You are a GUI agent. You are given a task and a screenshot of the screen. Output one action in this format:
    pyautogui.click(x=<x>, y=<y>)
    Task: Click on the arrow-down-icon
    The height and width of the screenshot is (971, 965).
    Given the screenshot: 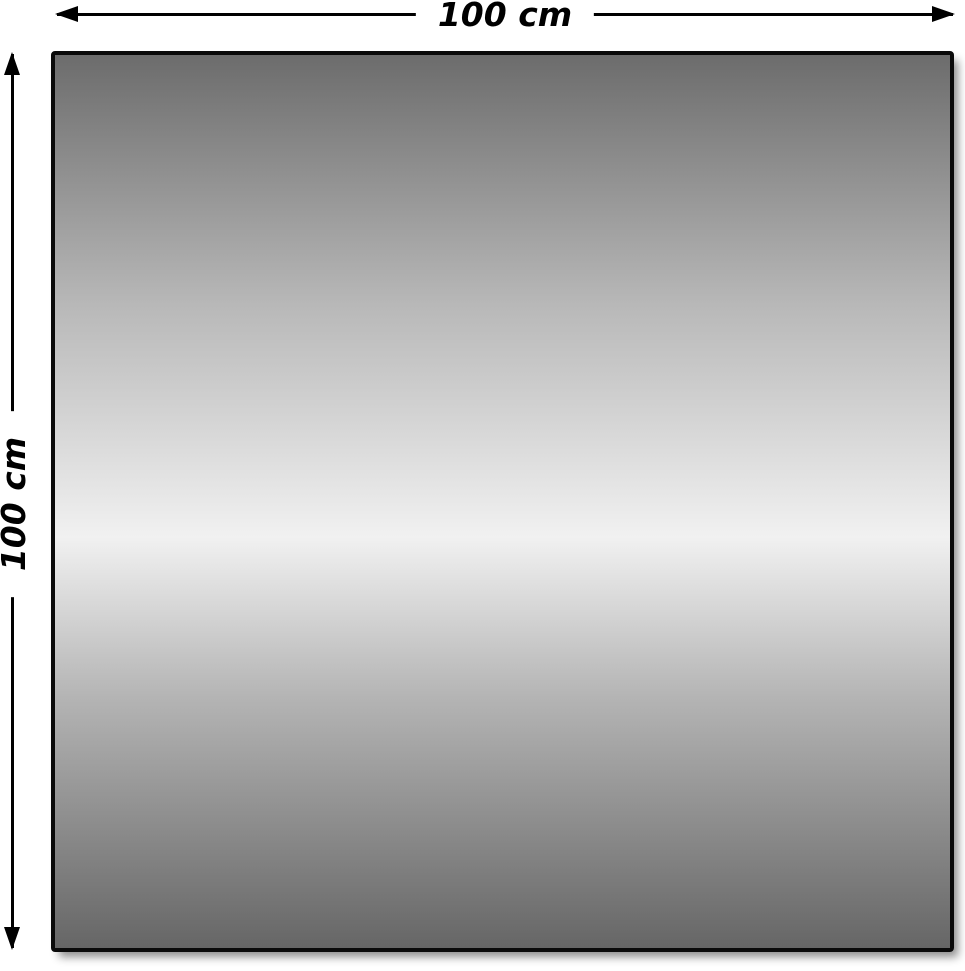 What is the action you would take?
    pyautogui.click(x=12, y=938)
    